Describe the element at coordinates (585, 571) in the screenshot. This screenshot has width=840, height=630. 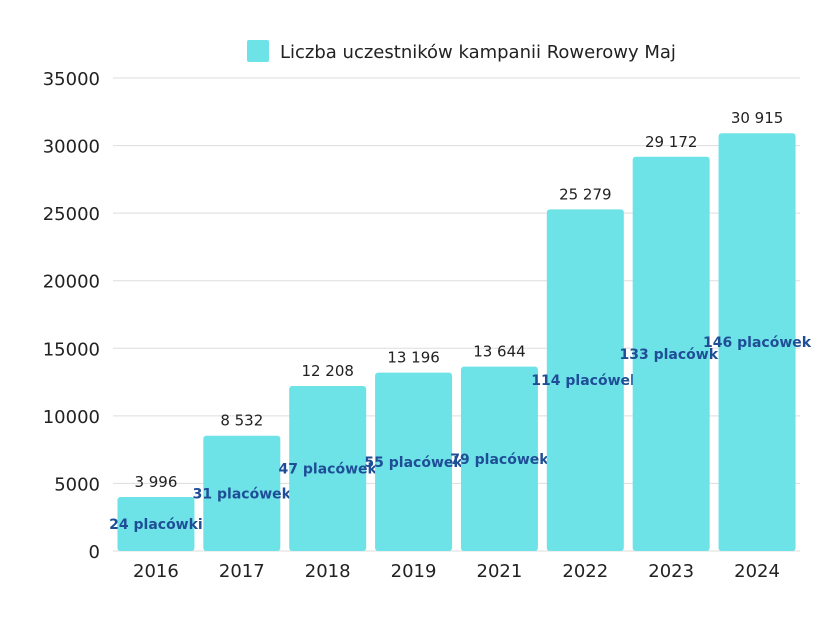
I see `x-tick-label: 2022` at that location.